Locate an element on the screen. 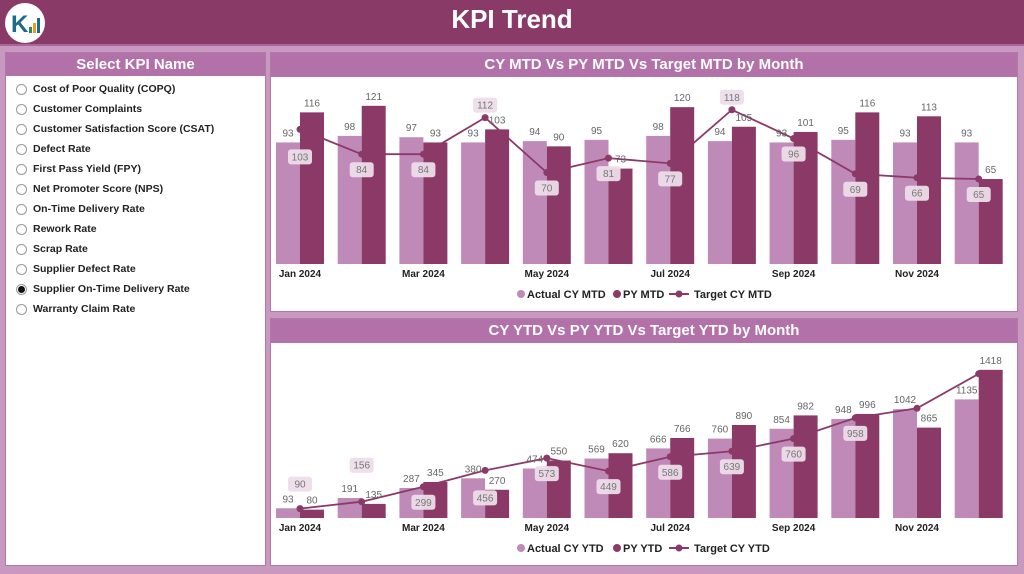  legend-py-icon is located at coordinates (617, 294).